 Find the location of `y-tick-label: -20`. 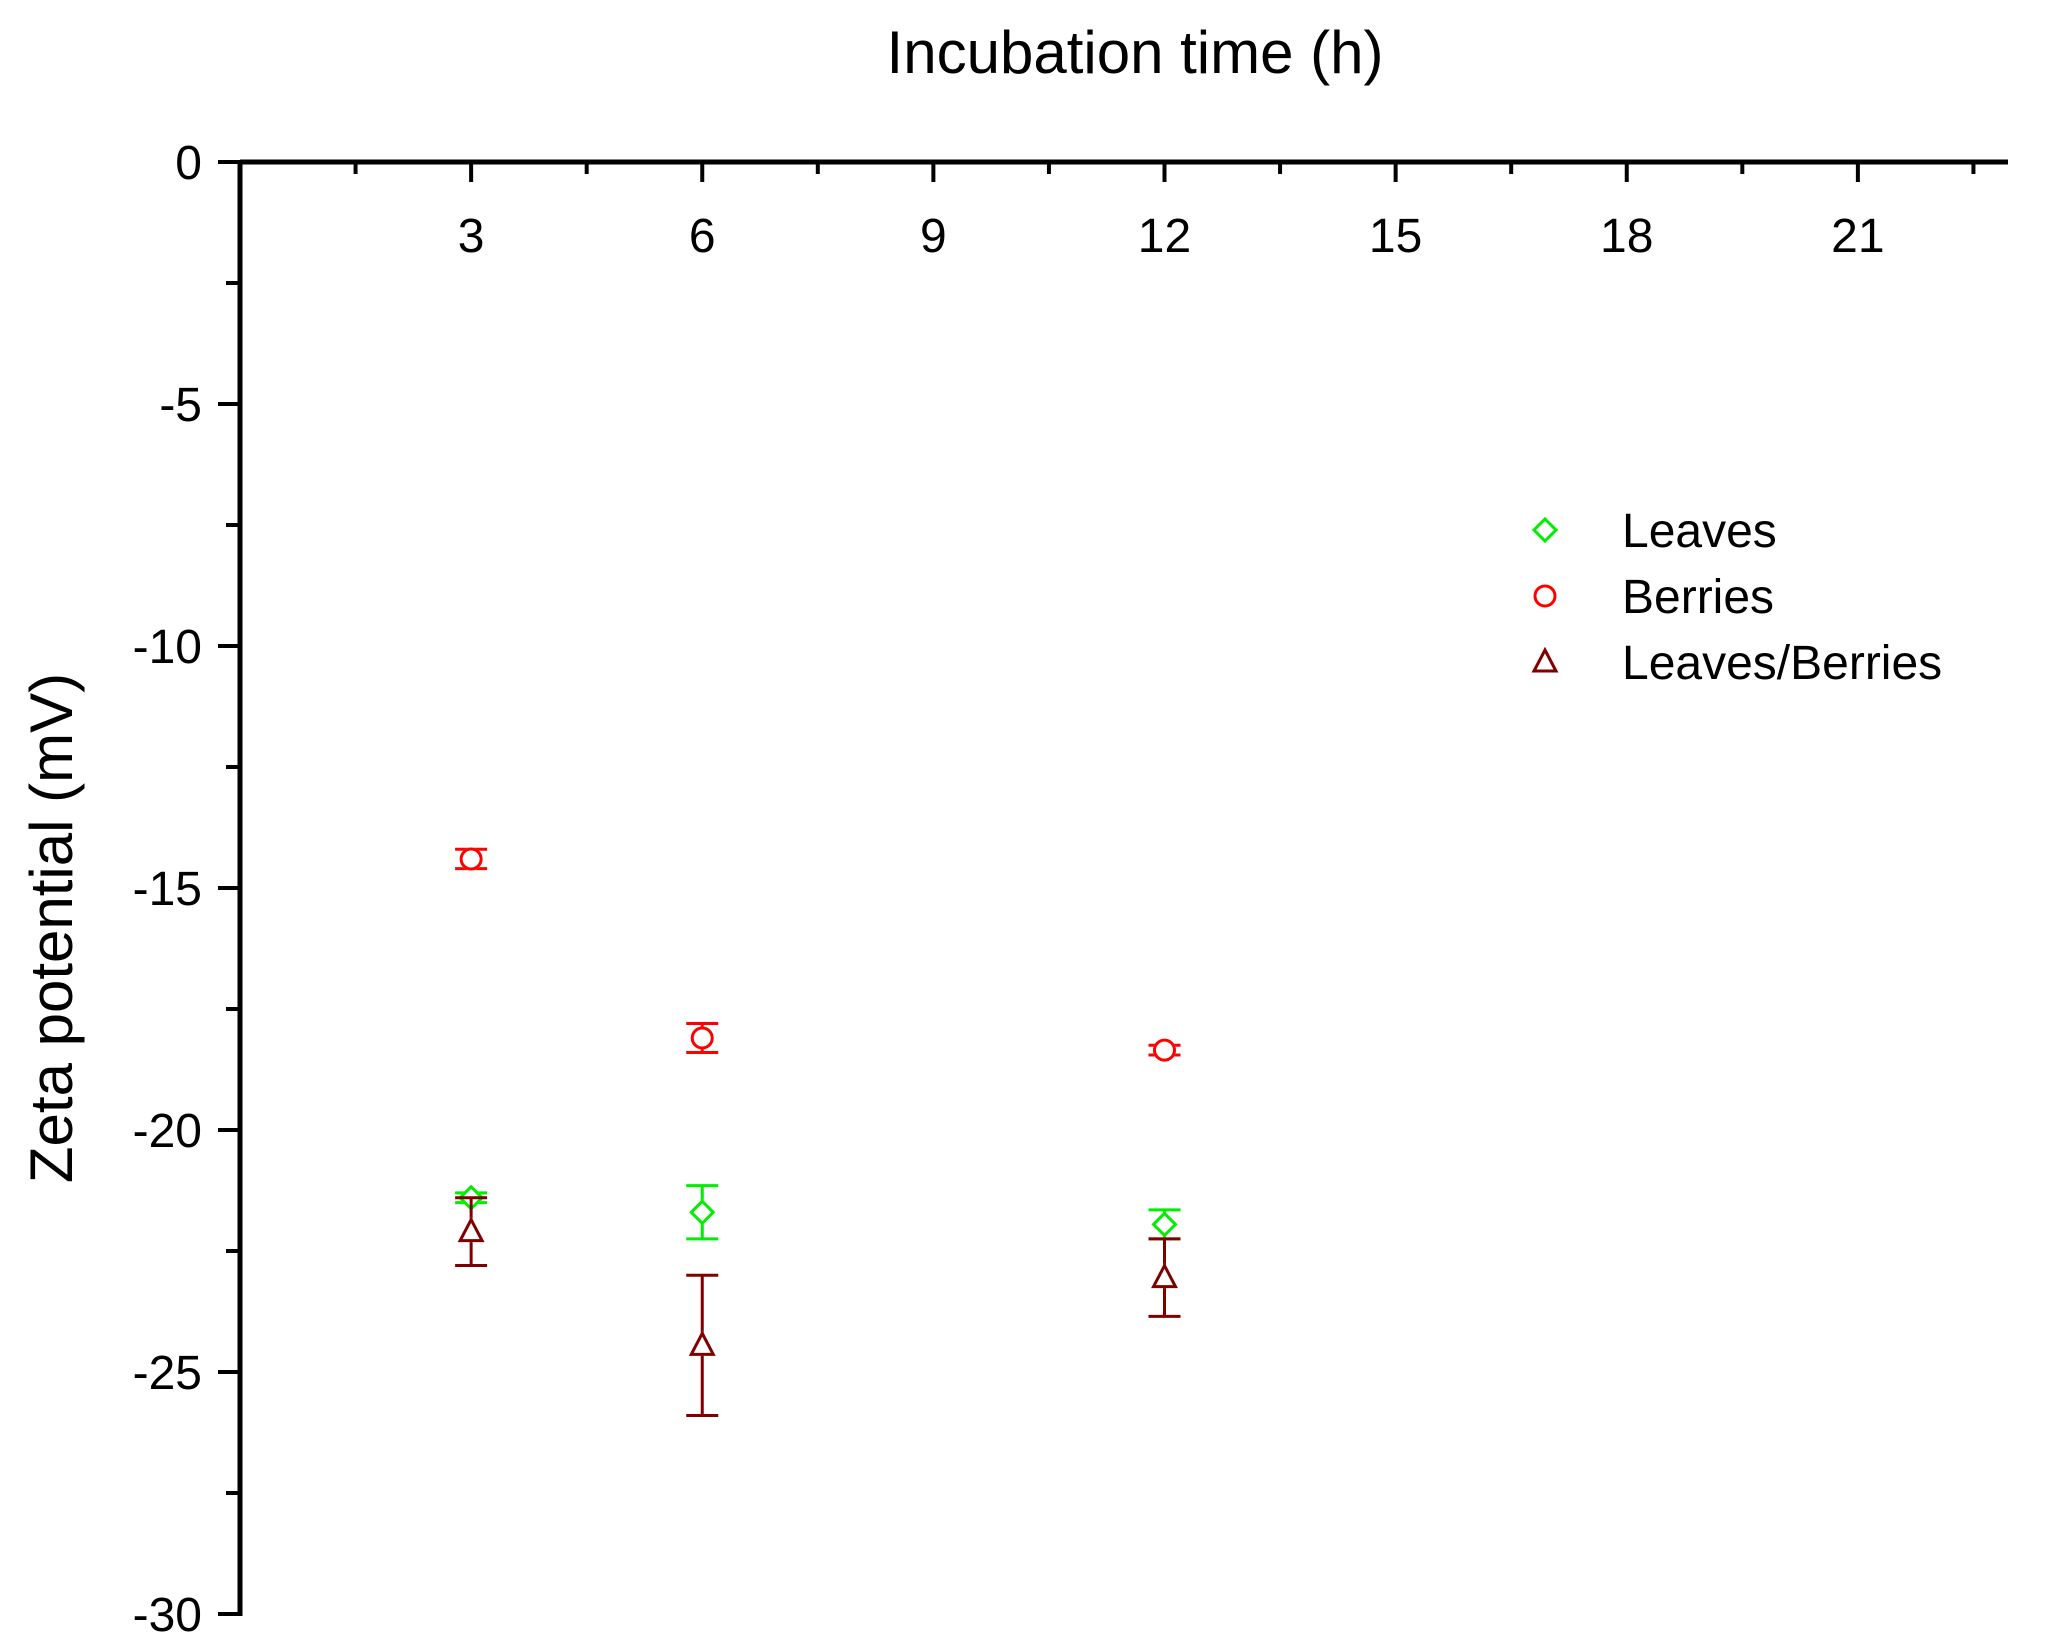

y-tick-label: -20 is located at coordinates (167, 1131).